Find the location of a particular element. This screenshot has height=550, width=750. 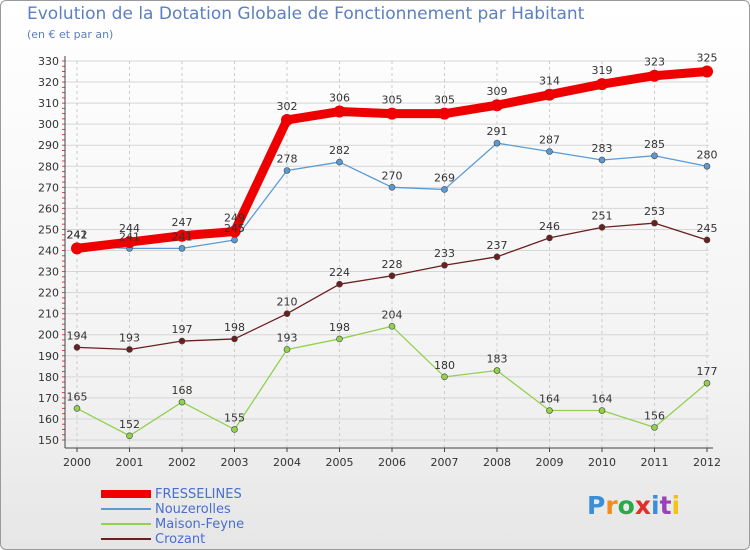

series-0-label-2007: 305 is located at coordinates (444, 100).